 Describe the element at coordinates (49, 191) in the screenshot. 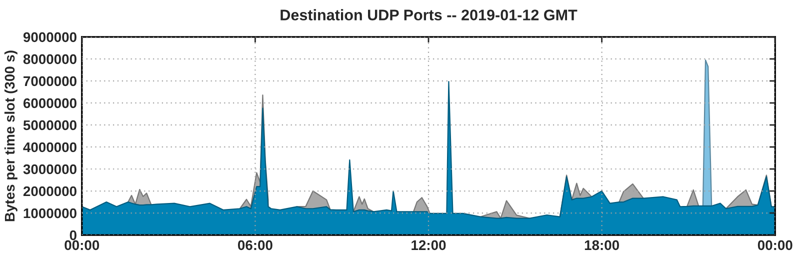

I see `y-tick-label: 2000000` at that location.